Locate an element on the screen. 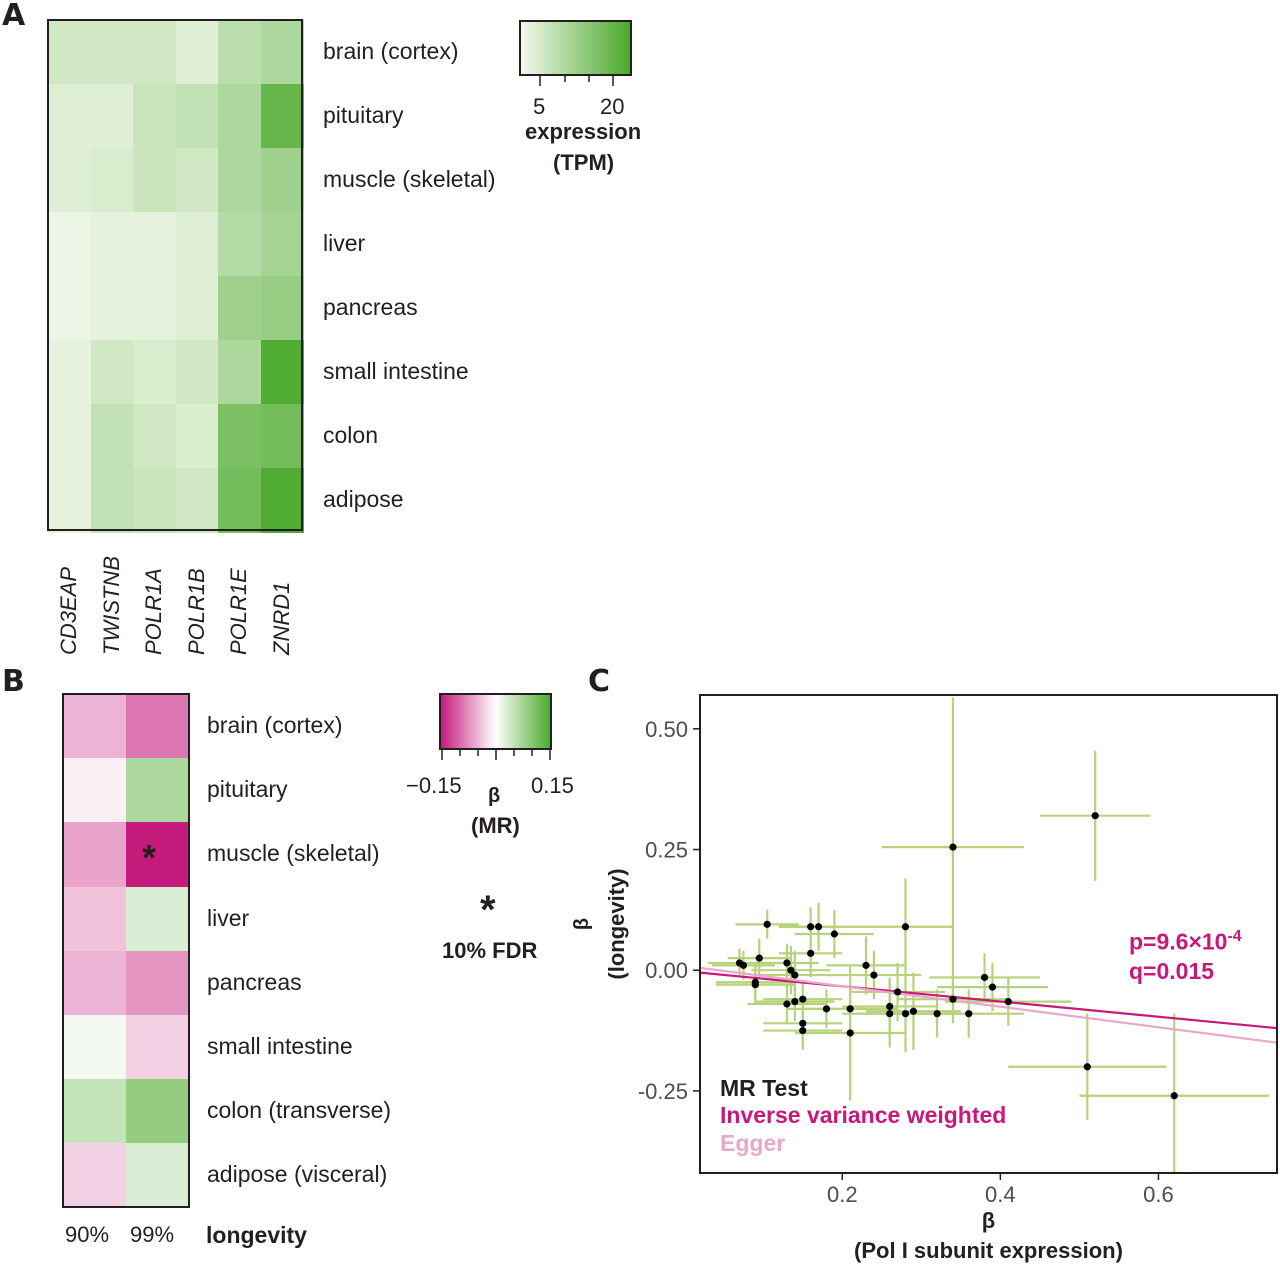 The image size is (1280, 1264). panel-a-heatmap-frame is located at coordinates (175, 275).